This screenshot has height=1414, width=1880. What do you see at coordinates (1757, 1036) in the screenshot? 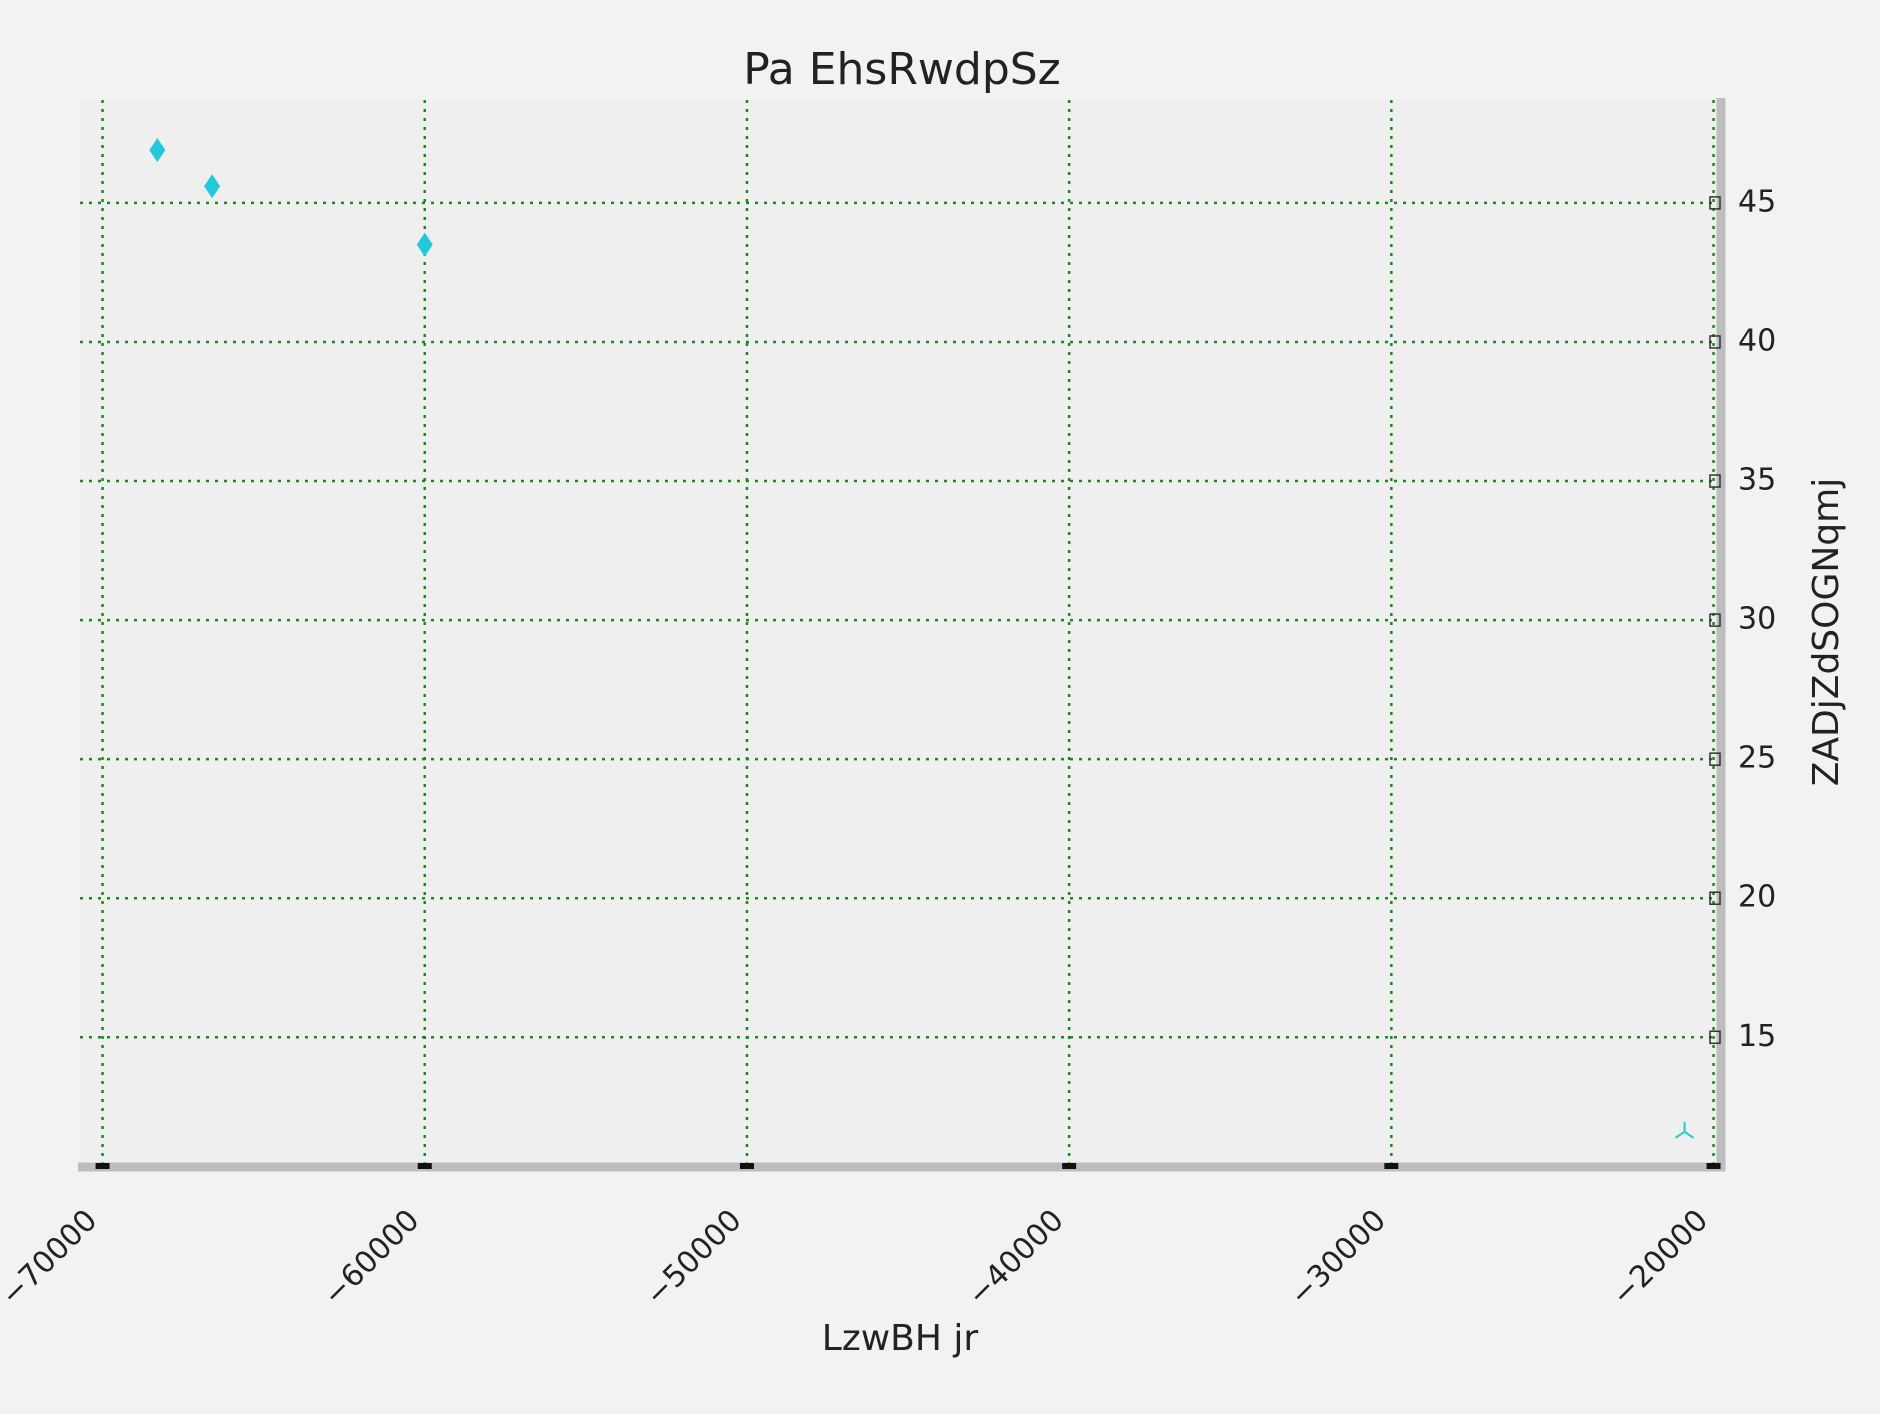
I see `y-tick-label: 15` at bounding box center [1757, 1036].